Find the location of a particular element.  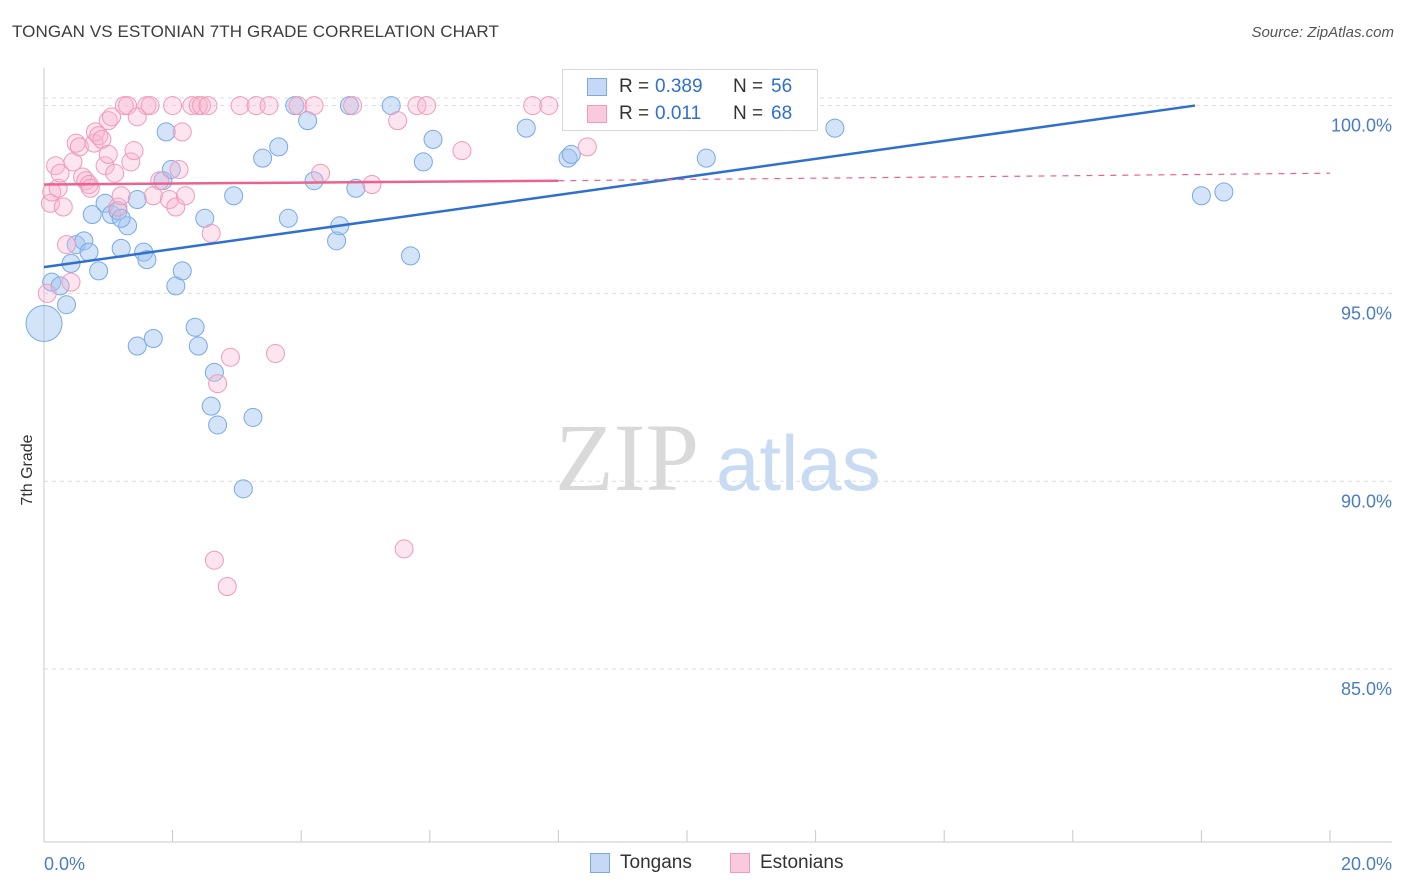

legend-n-label: N = is located at coordinates (748, 113).